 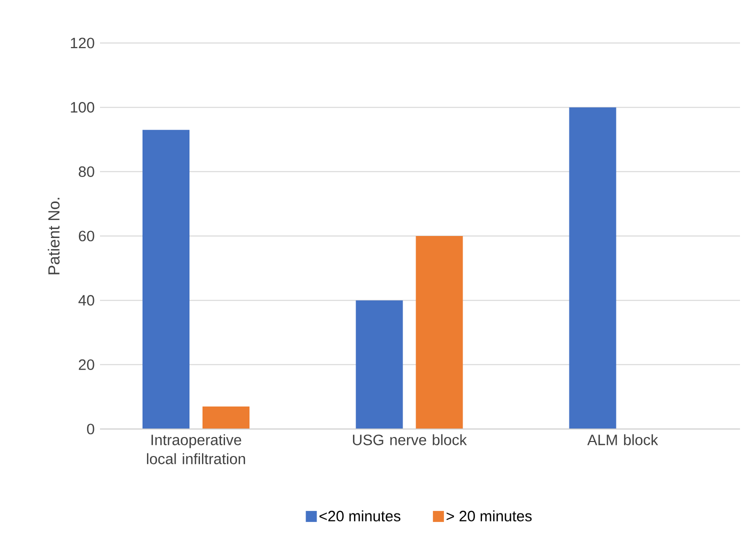 I want to click on x-tick-label: ALM block, so click(x=622, y=440).